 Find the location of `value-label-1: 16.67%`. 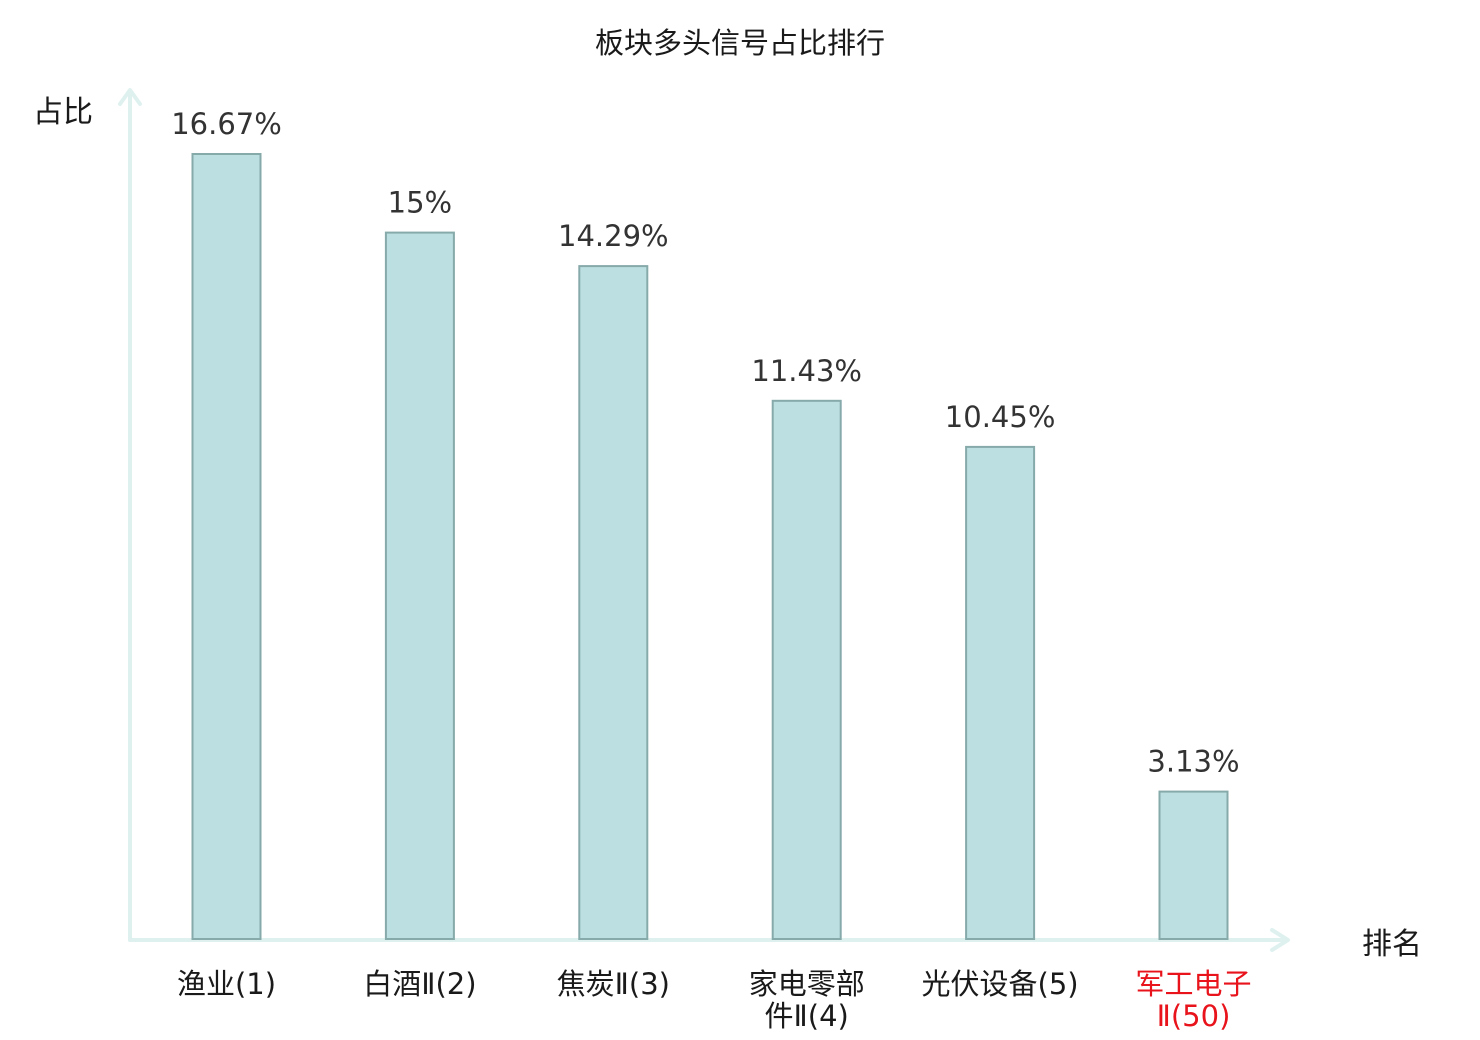

value-label-1: 16.67% is located at coordinates (226, 124).